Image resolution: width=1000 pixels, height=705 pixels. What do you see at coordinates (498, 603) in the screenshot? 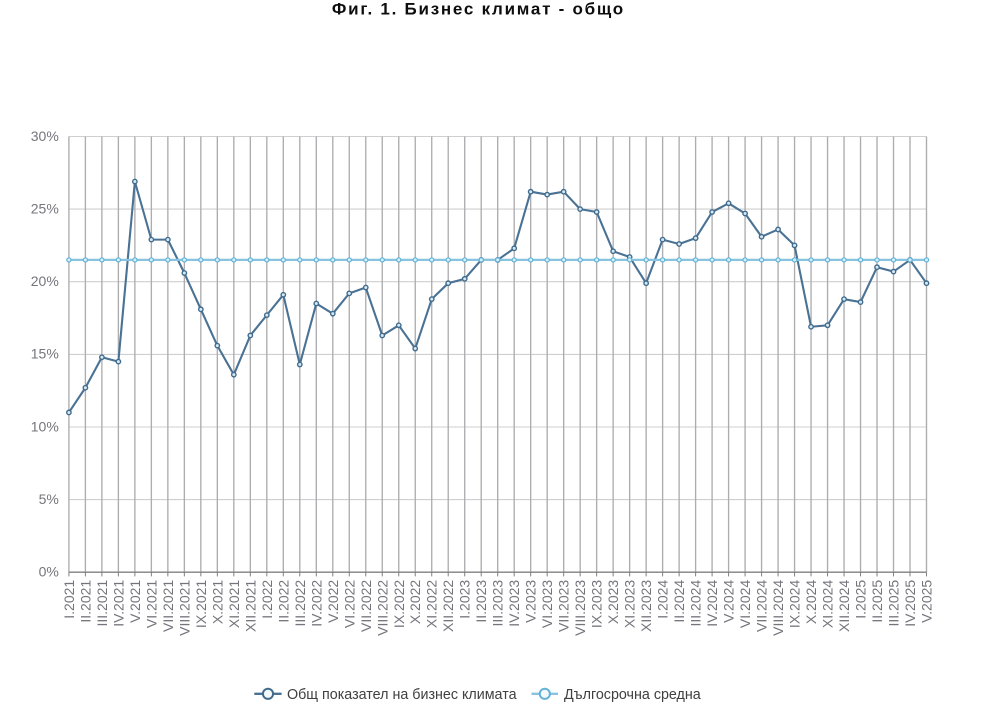
I see `svg-text: III.2023` at bounding box center [498, 603].